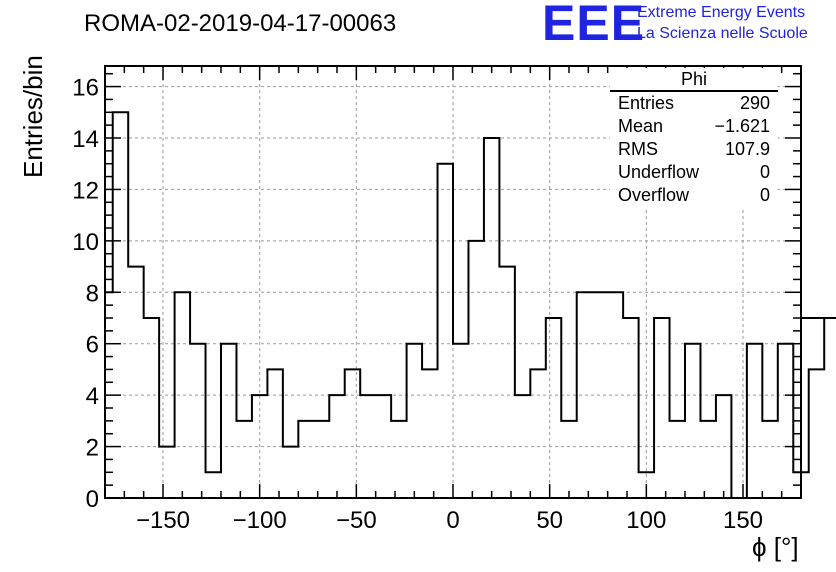 The image size is (836, 572). What do you see at coordinates (85, 242) in the screenshot?
I see `y-tick-label: 10` at bounding box center [85, 242].